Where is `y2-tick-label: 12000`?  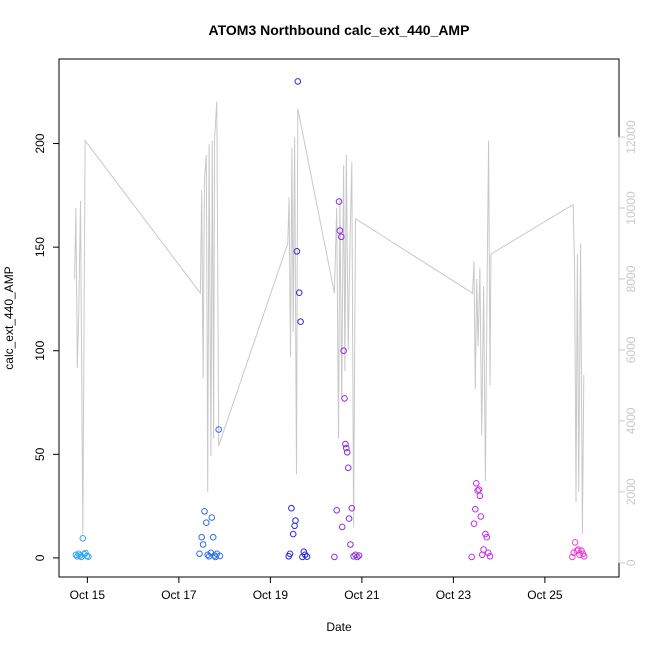
y2-tick-label: 12000 is located at coordinates (631, 137).